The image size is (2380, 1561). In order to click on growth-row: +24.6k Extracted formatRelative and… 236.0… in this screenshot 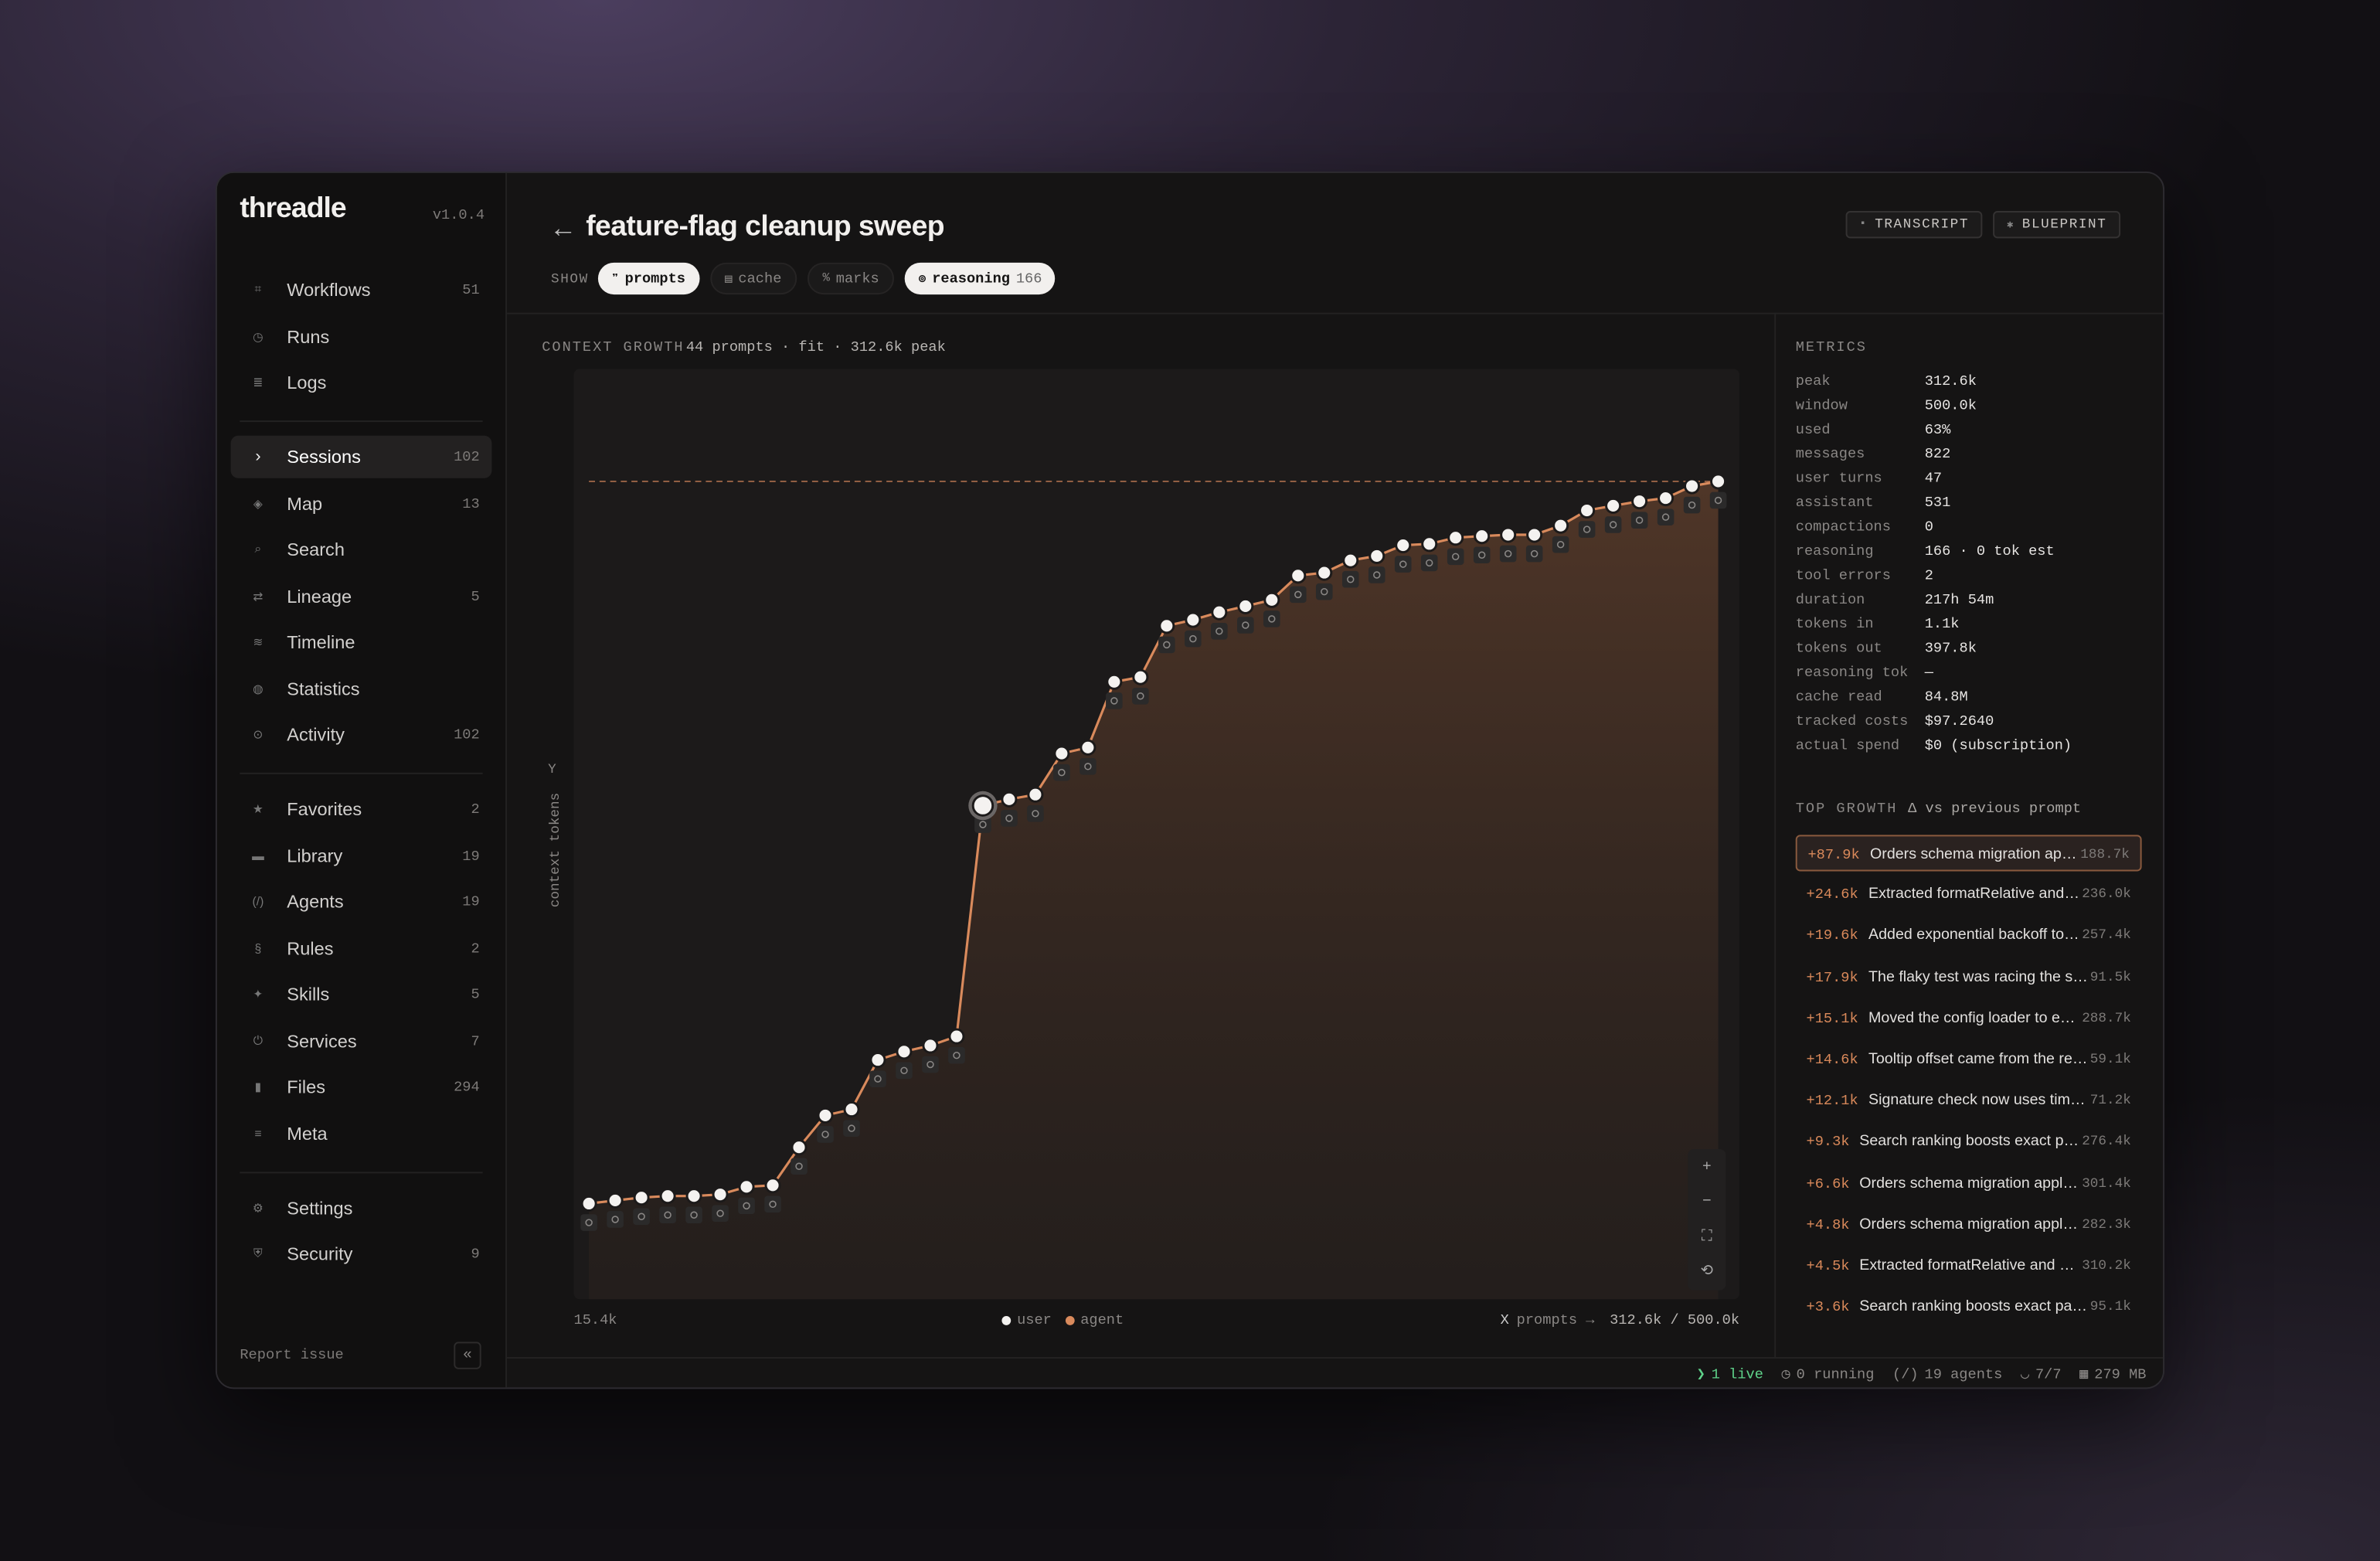, I will do `click(1969, 894)`.